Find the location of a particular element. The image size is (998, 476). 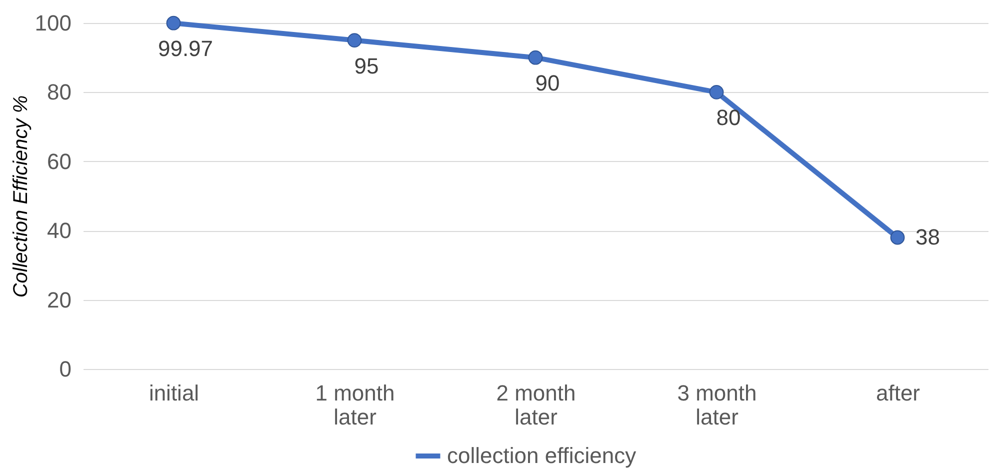

data-label: 95 is located at coordinates (366, 65).